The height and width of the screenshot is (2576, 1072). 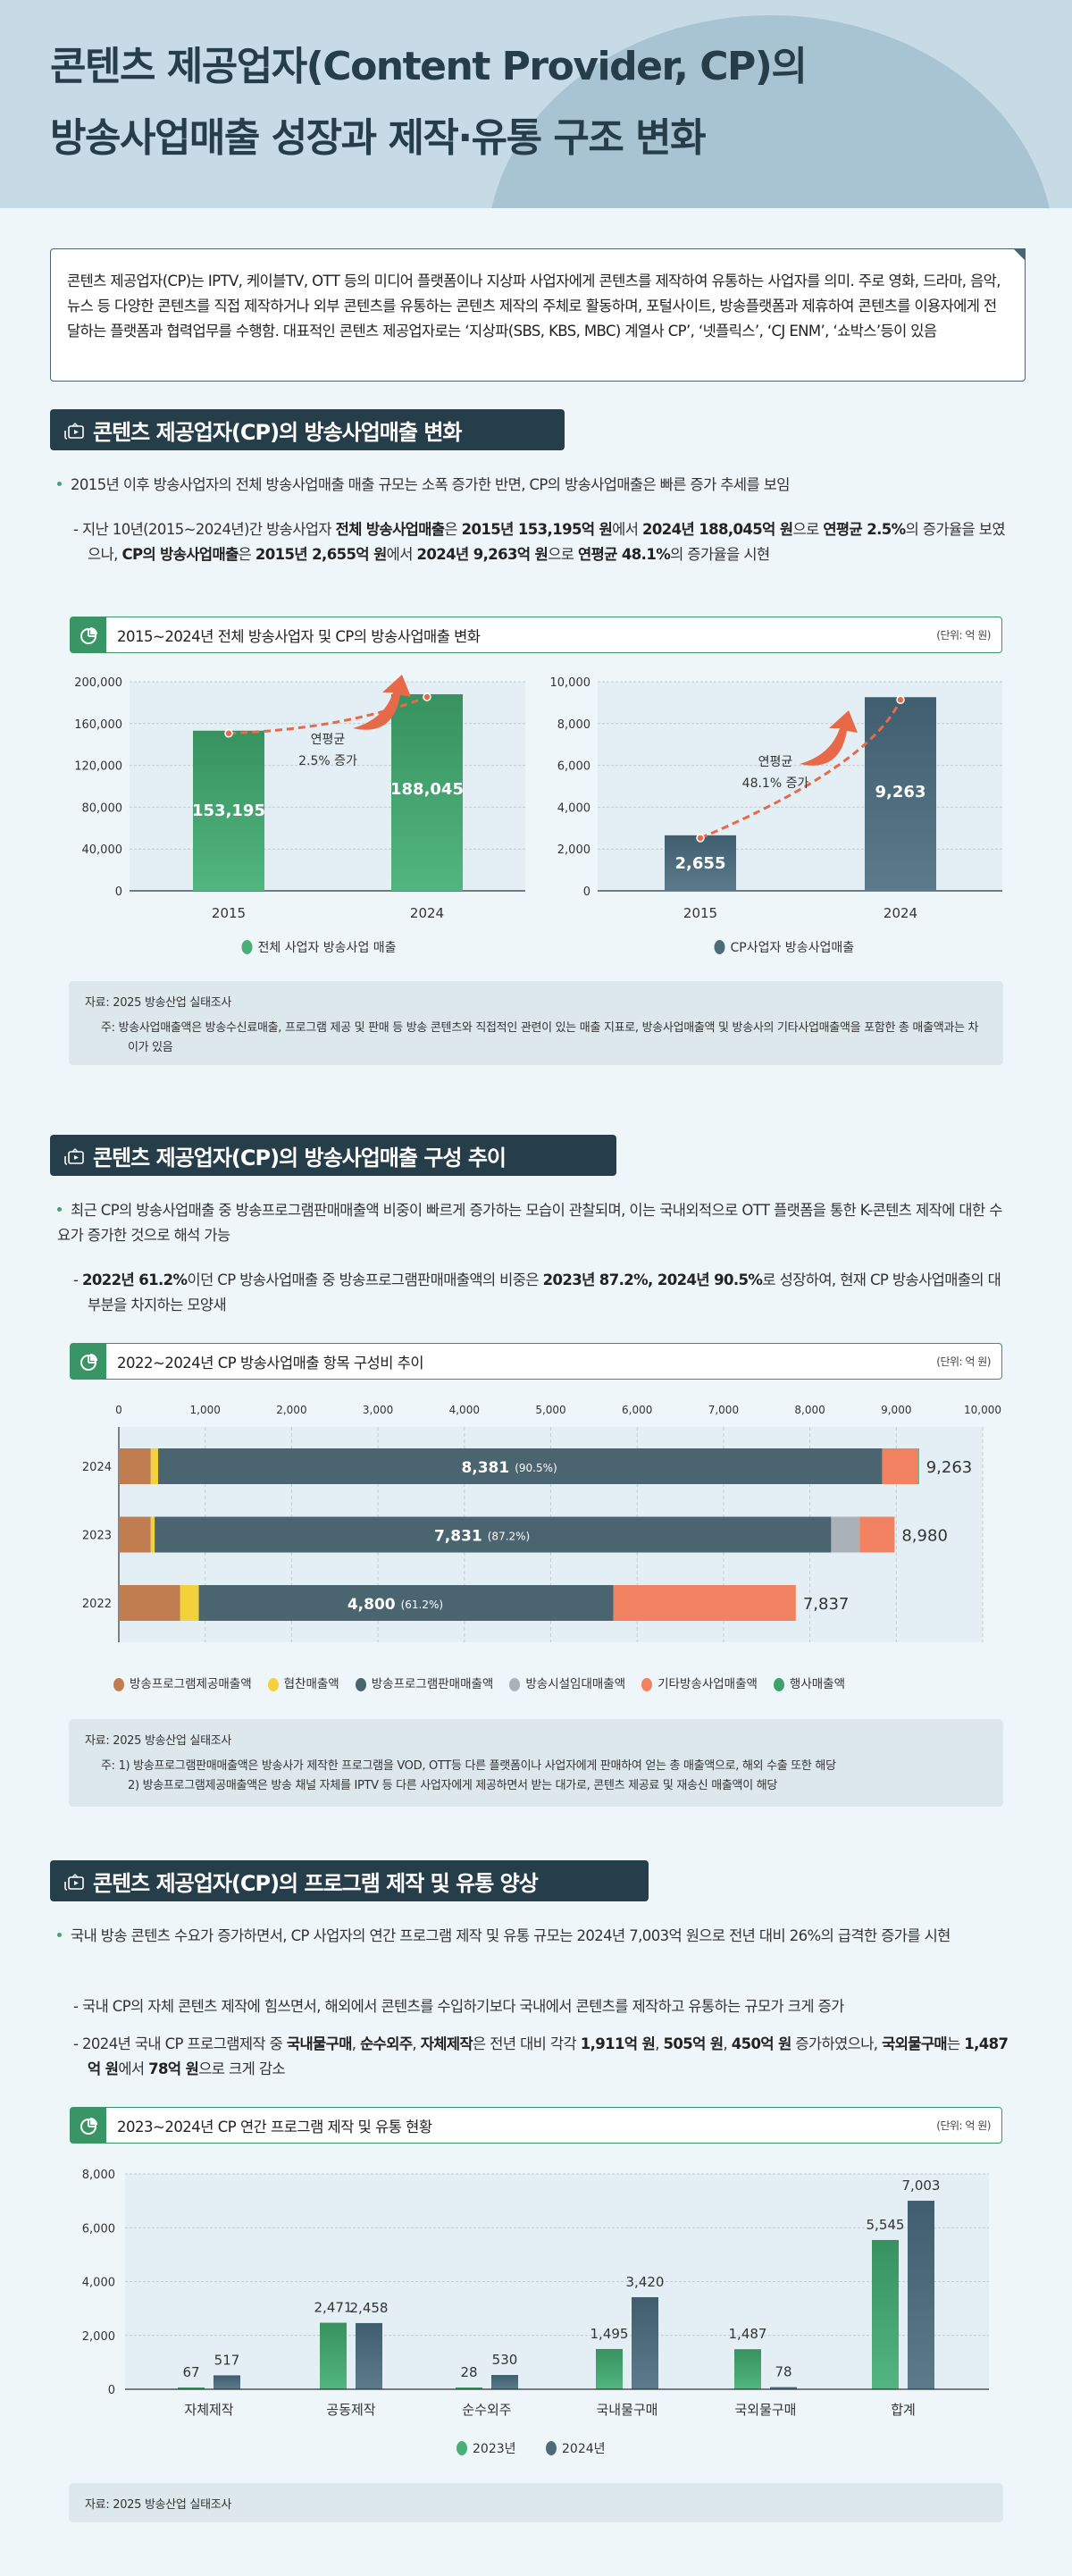 What do you see at coordinates (300, 1158) in the screenshot?
I see `section-title: 콘텐츠 제공업자(CP)의 방송사업매출 구성 추이` at bounding box center [300, 1158].